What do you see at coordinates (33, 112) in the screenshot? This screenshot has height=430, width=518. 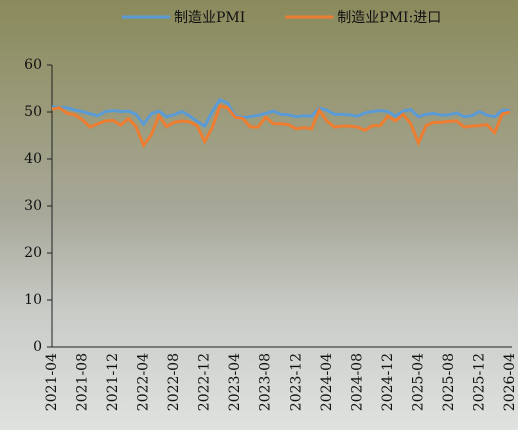 I see `y-tick-label: 50` at bounding box center [33, 112].